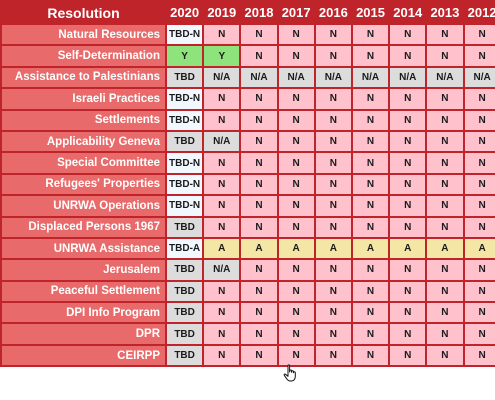 The width and height of the screenshot is (495, 400). What do you see at coordinates (83, 291) in the screenshot?
I see `resolution-name-cell: Peaceful Settlement` at bounding box center [83, 291].